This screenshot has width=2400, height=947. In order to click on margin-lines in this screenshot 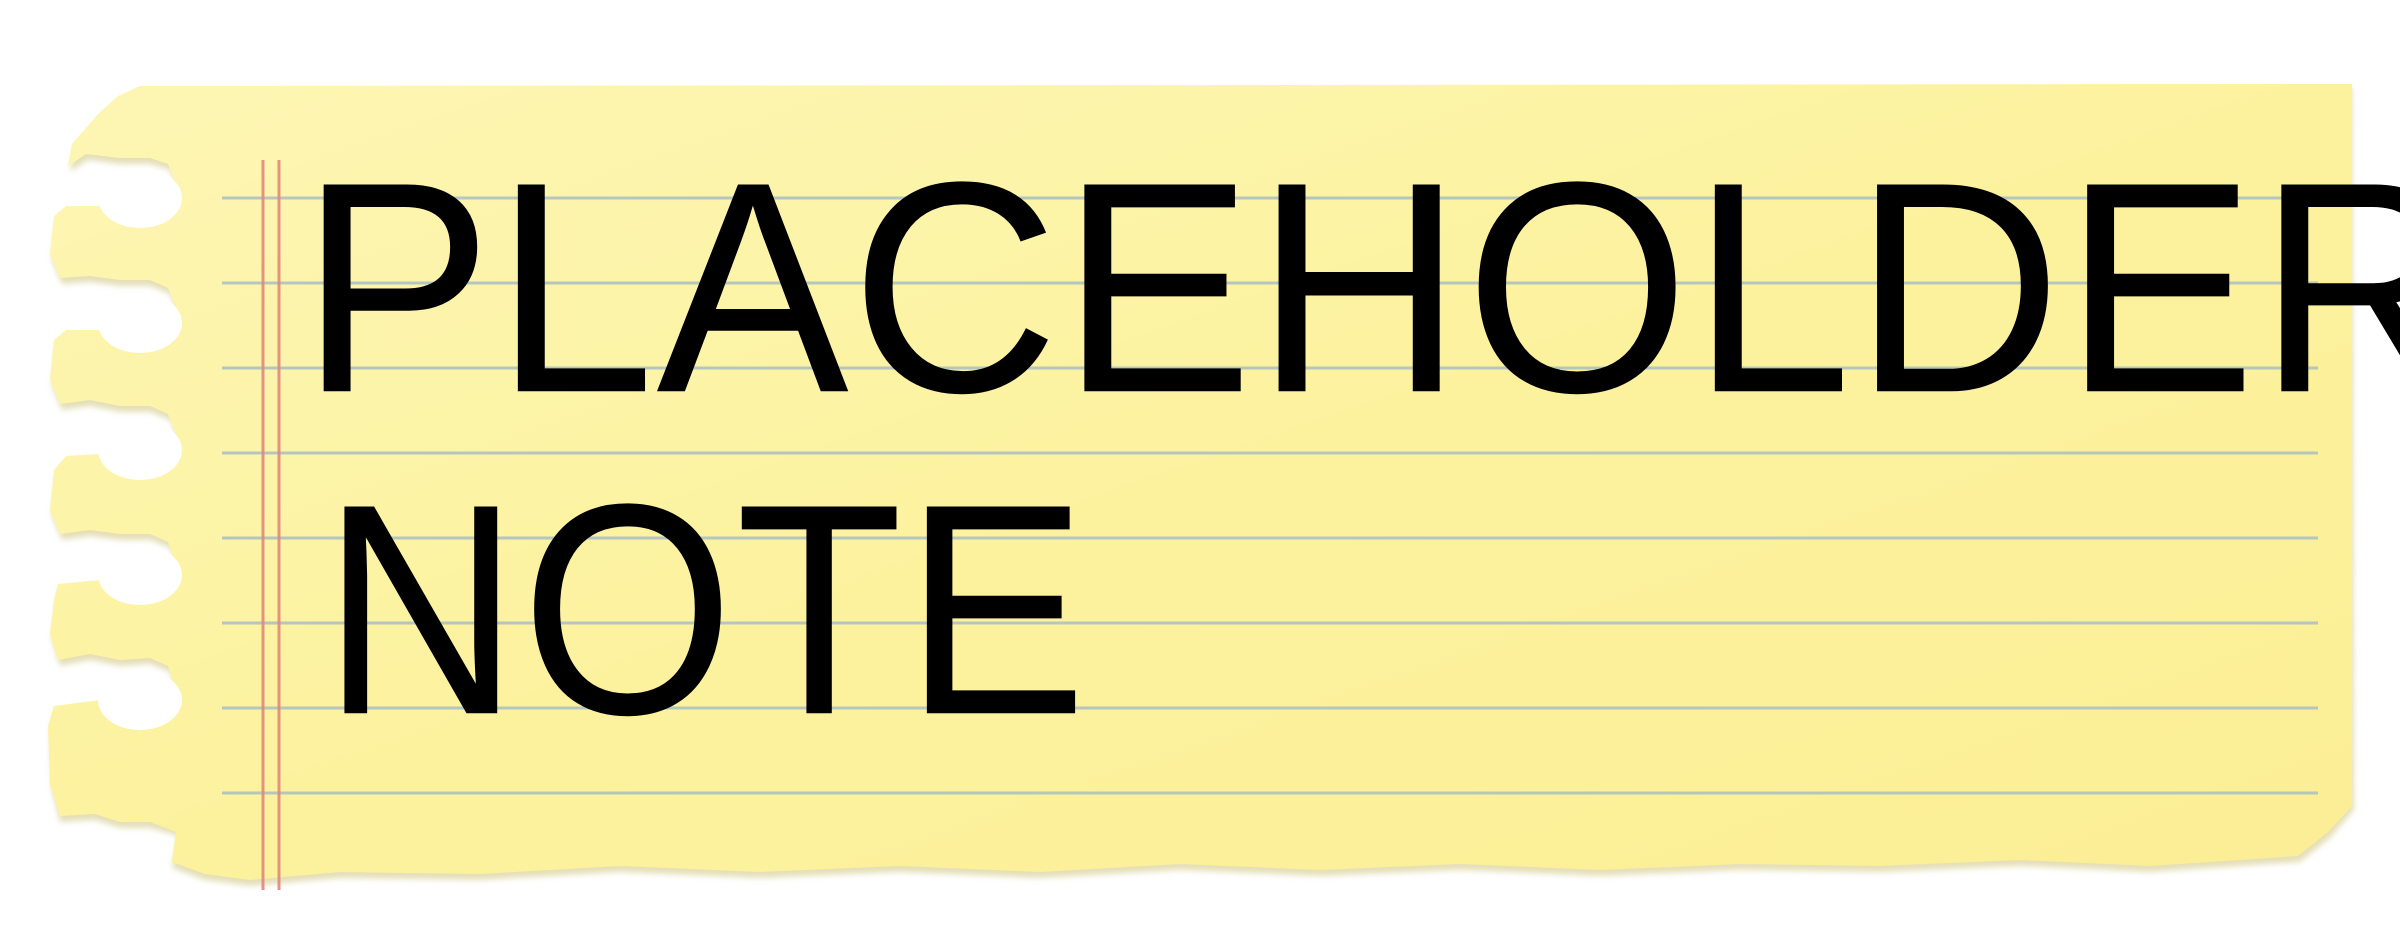, I will do `click(271, 525)`.